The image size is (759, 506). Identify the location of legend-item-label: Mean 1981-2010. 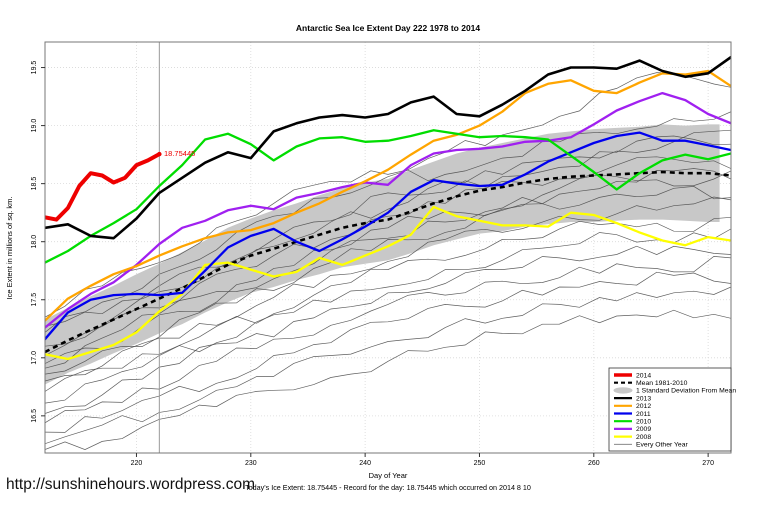
(662, 383).